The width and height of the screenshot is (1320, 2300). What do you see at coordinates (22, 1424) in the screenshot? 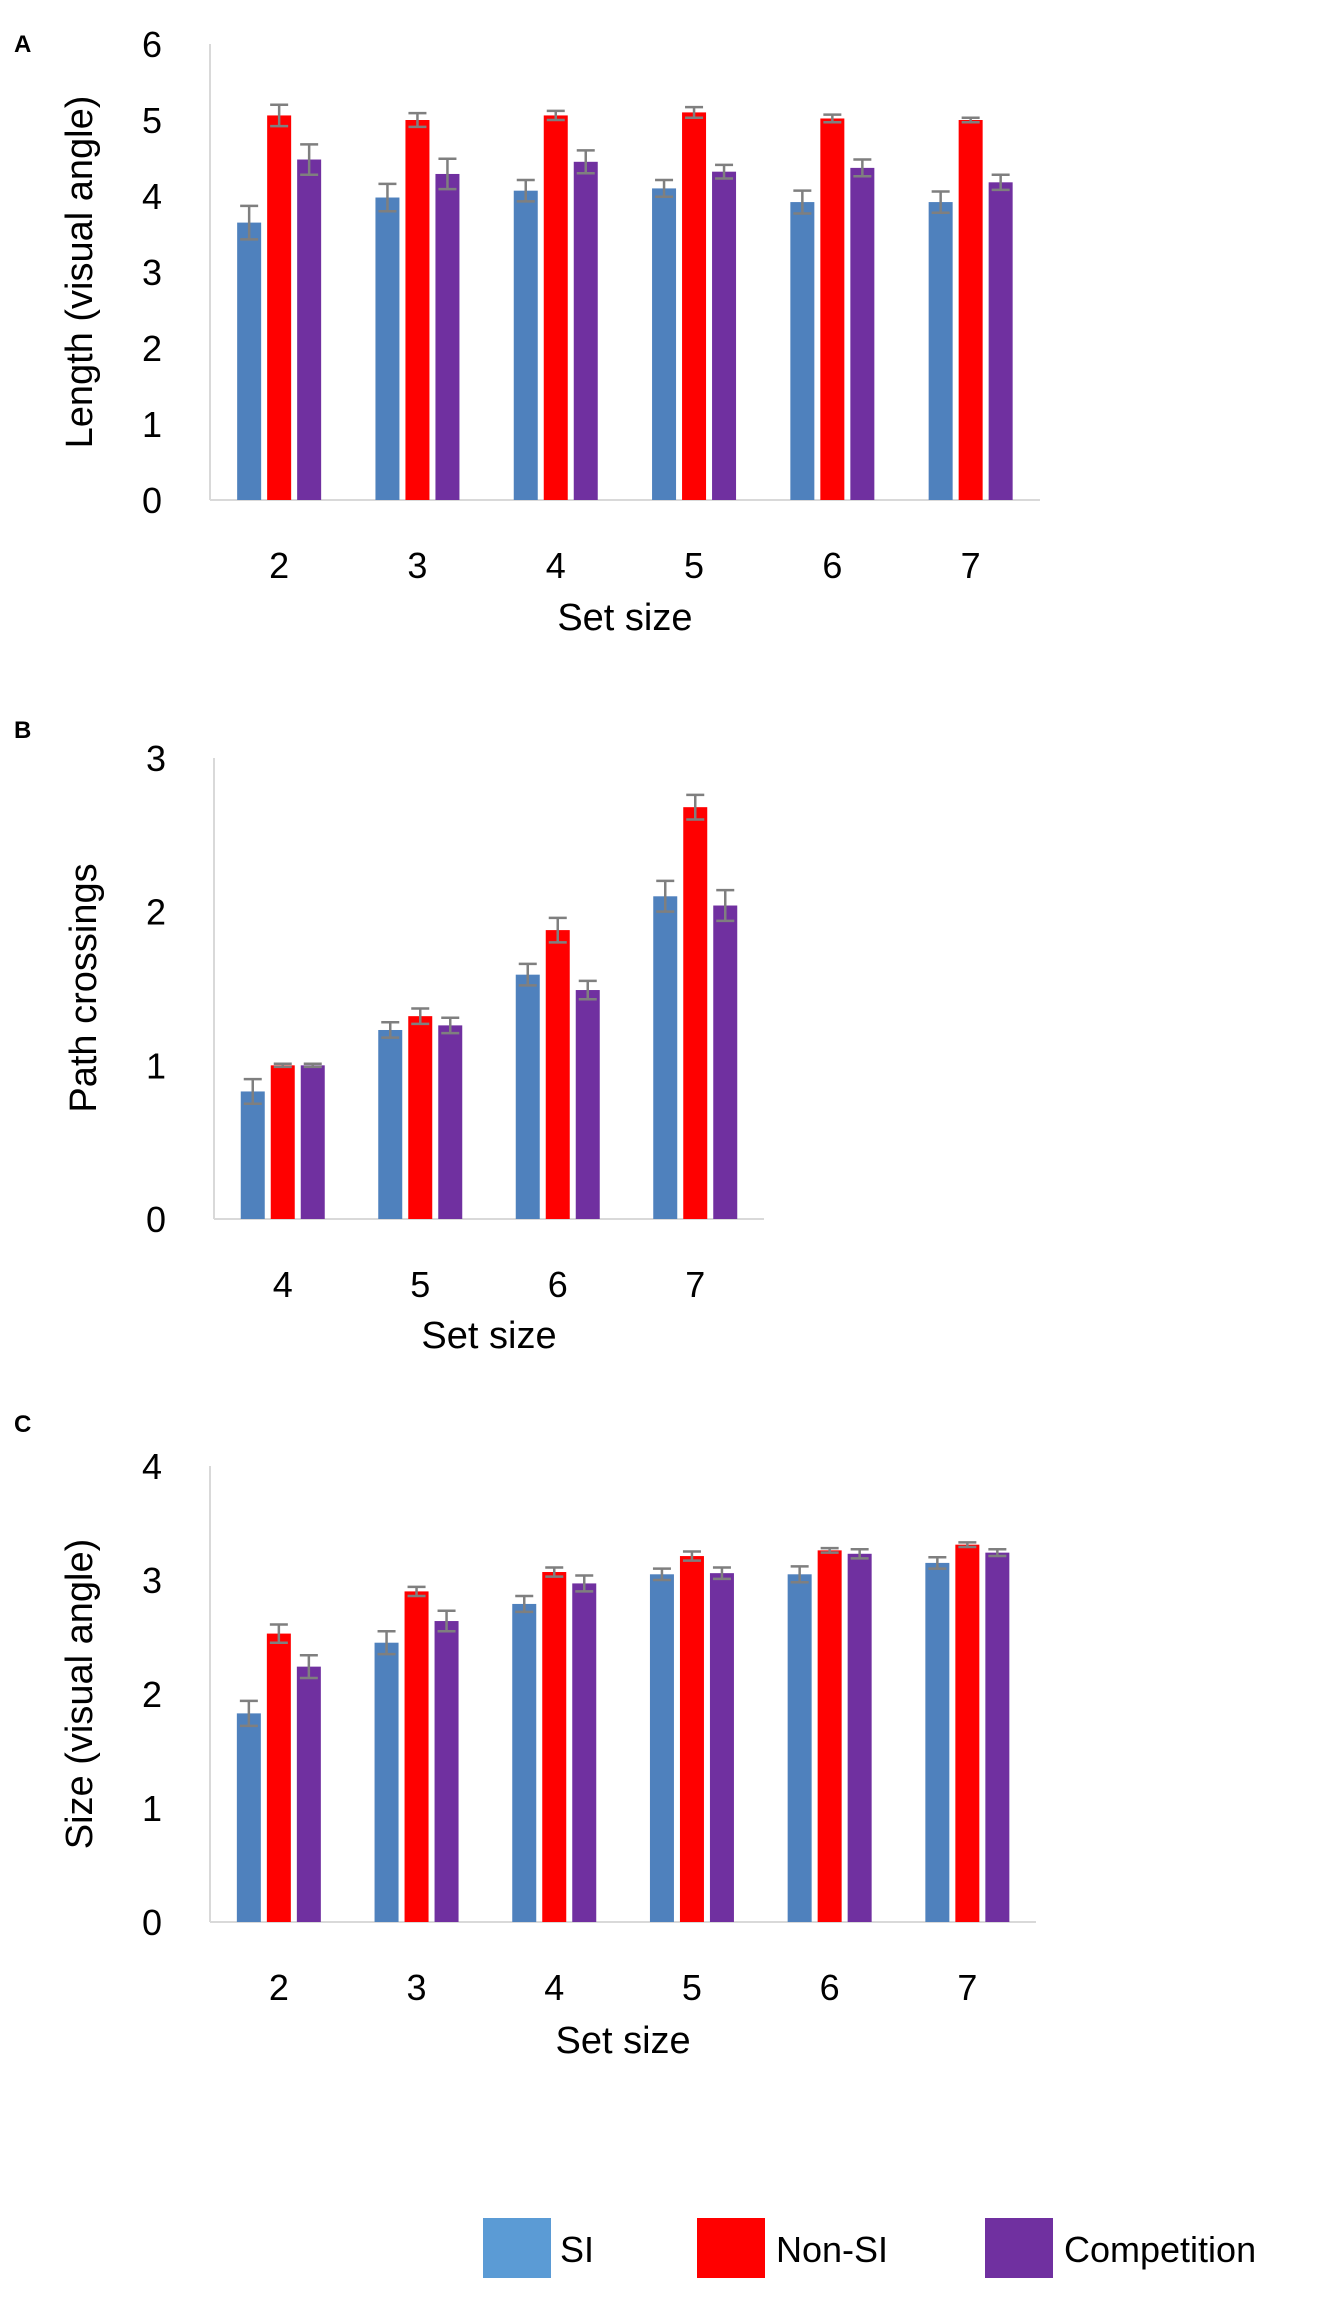
I see `panel-label: C` at bounding box center [22, 1424].